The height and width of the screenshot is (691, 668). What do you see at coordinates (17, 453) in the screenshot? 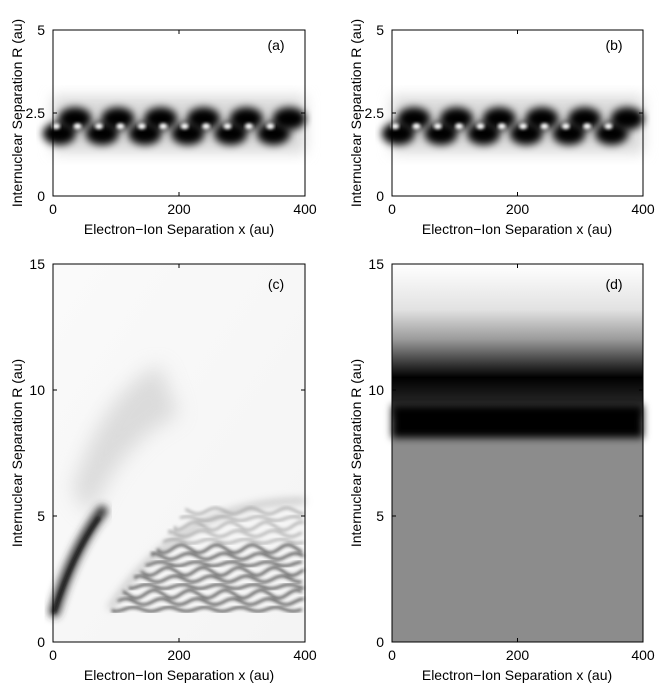
I see `panel-c-y-axis-label: Internuclear Separation R (au)` at bounding box center [17, 453].